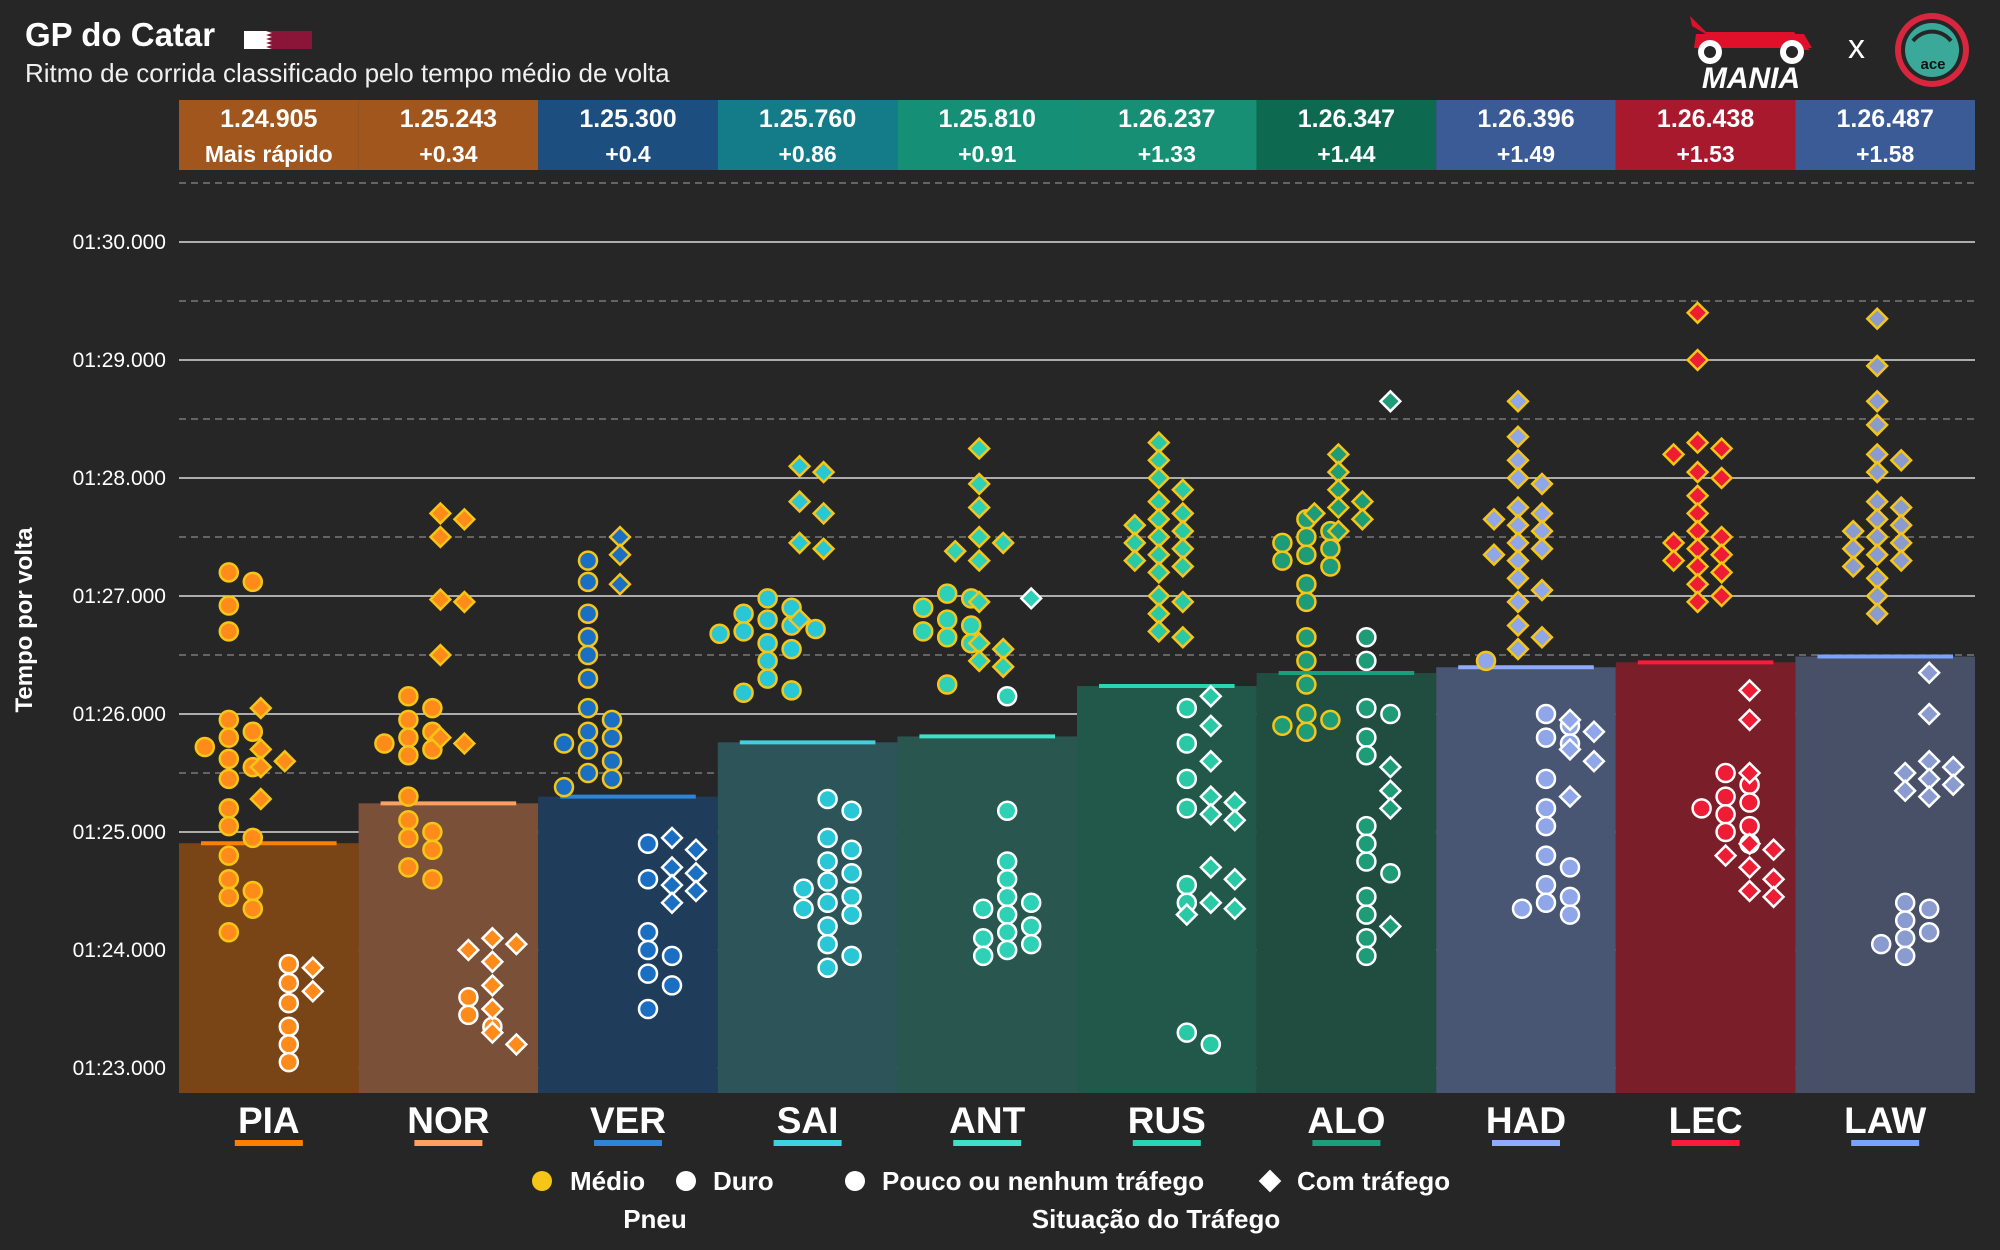 This screenshot has height=1250, width=2000. I want to click on qatar-flag-icon, so click(278, 40).